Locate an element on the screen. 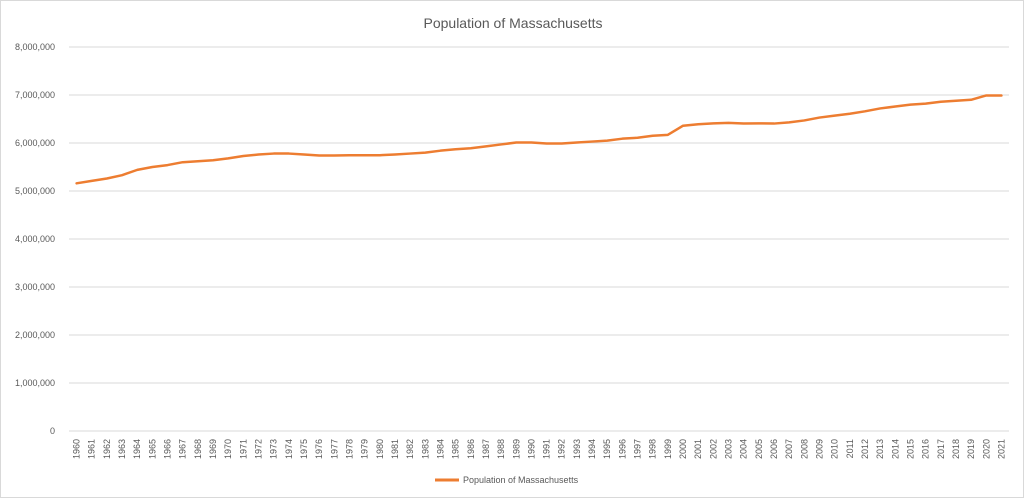 The height and width of the screenshot is (499, 1024). x-tick-label: 2000 is located at coordinates (683, 449).